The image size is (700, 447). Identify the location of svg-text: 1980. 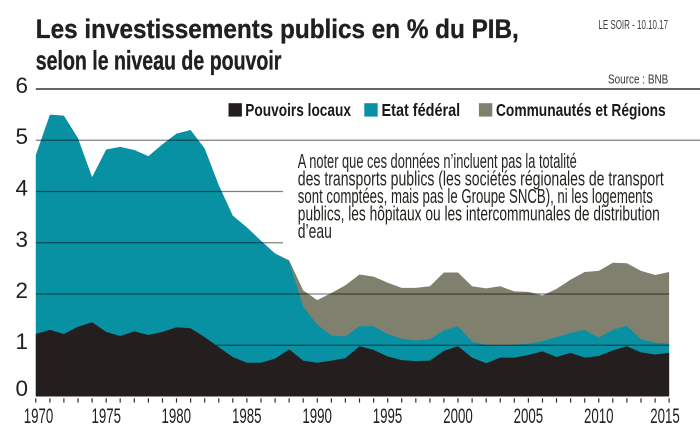
(177, 416).